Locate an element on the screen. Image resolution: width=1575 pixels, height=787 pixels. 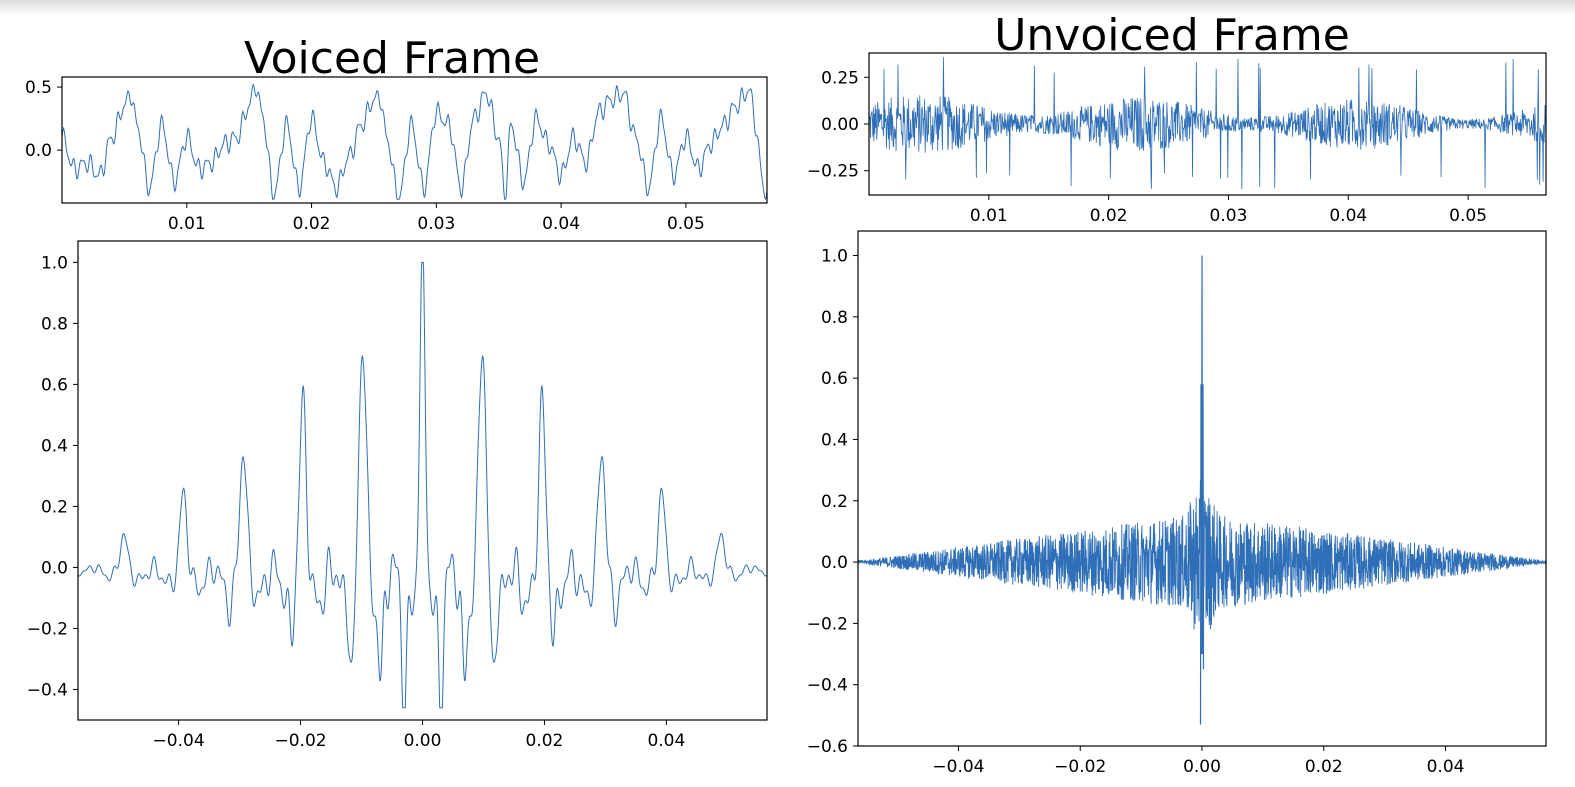
y-tick-label: 0.00 is located at coordinates (840, 125).